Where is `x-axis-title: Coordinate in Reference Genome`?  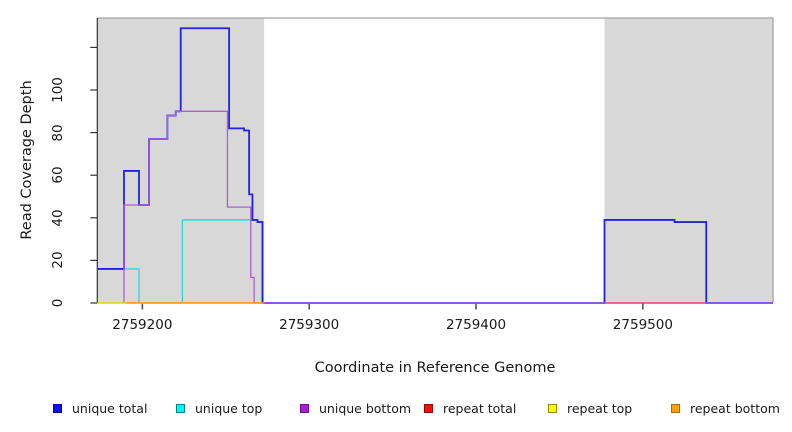 x-axis-title: Coordinate in Reference Genome is located at coordinates (435, 368).